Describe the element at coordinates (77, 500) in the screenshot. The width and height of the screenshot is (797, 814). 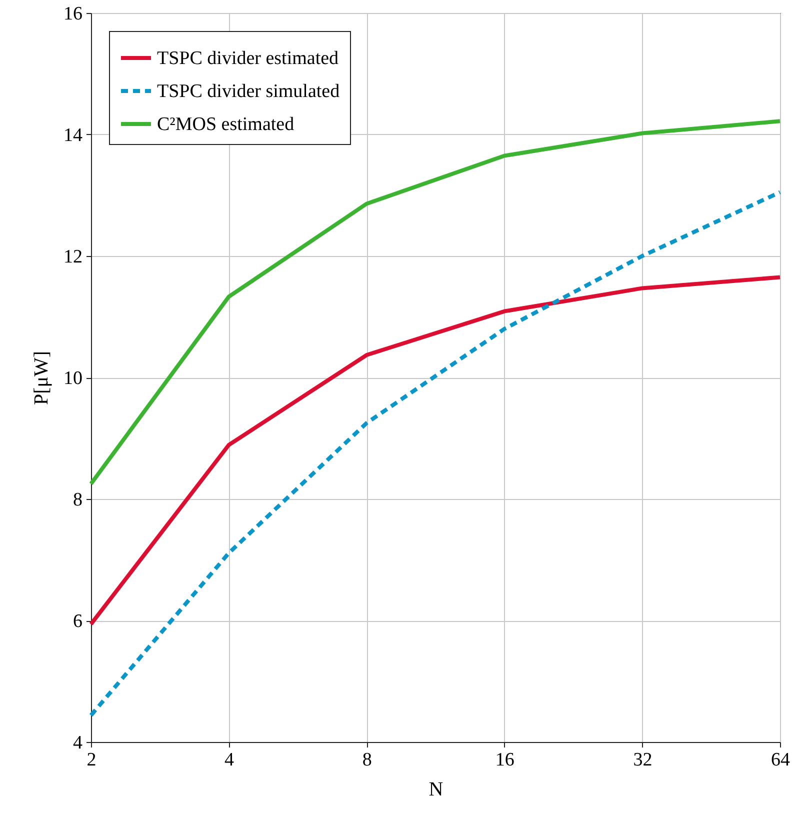
I see `y-tick-label: 8` at that location.